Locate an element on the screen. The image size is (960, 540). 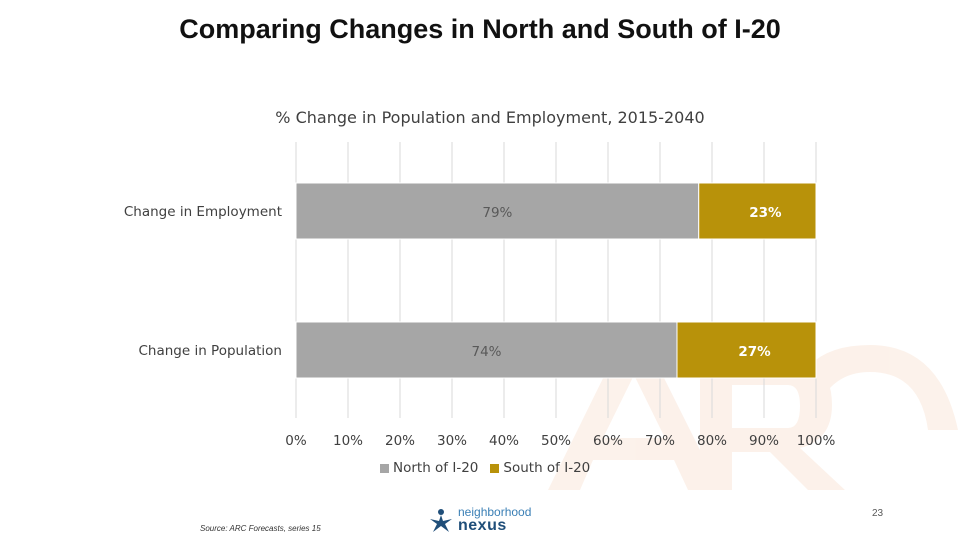
legend-item-south: South of I-20 is located at coordinates (540, 468).